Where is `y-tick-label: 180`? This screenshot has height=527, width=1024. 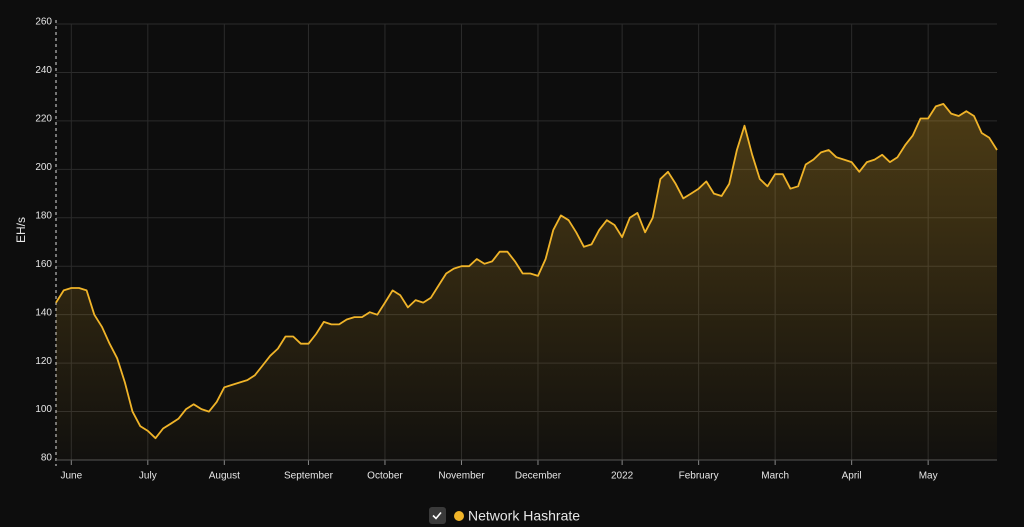 y-tick-label: 180 is located at coordinates (43, 215).